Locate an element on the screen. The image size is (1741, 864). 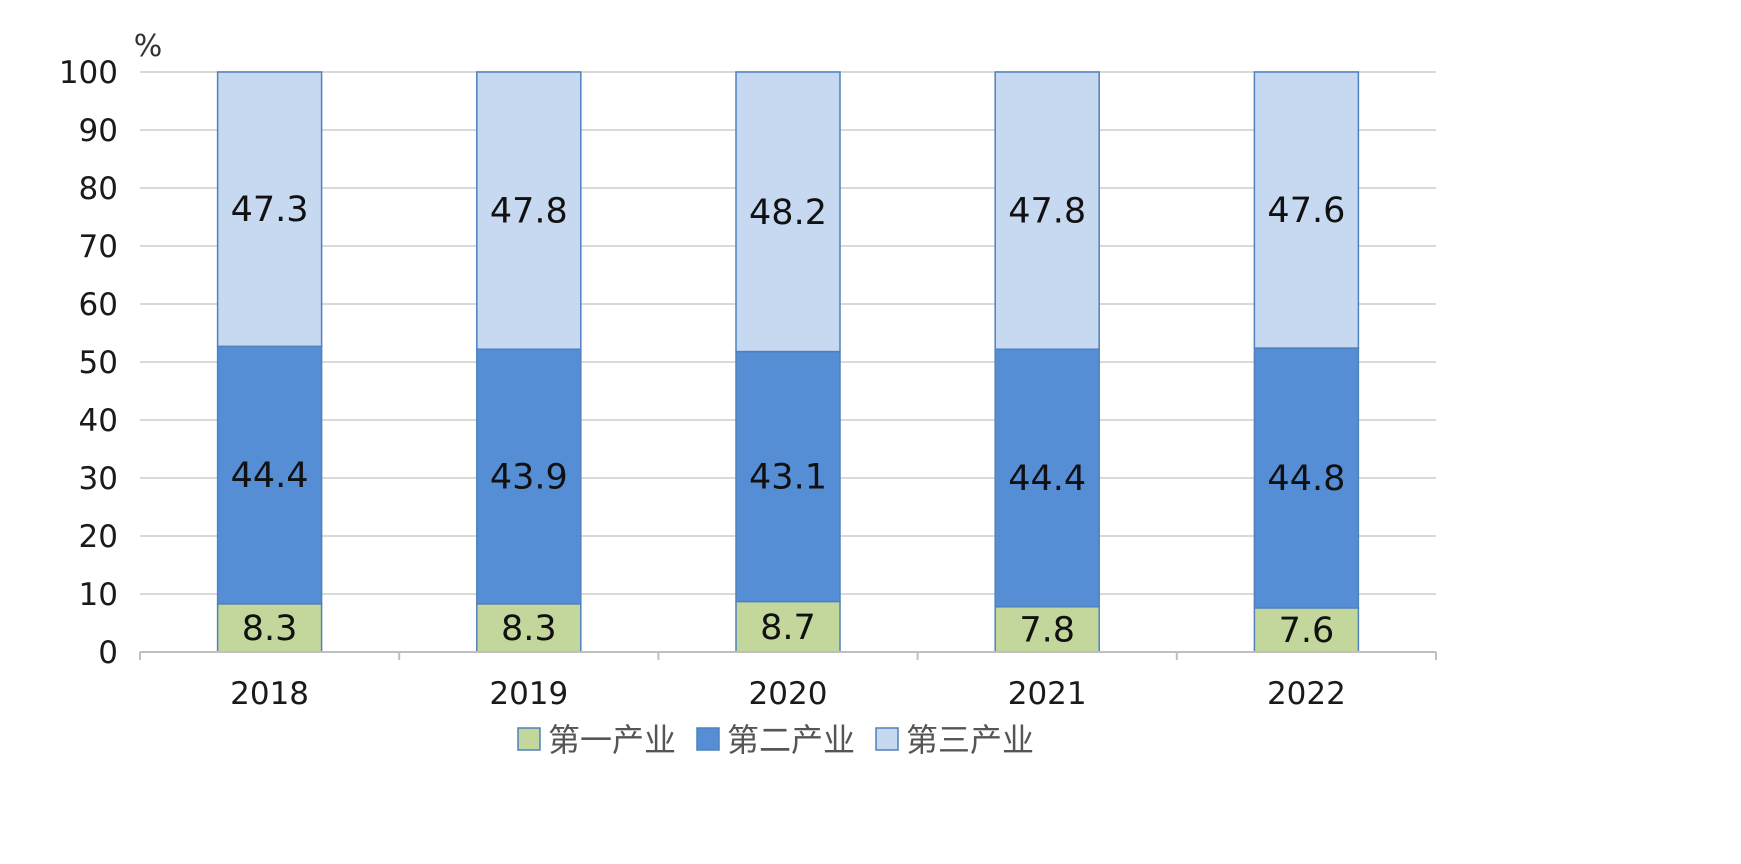
x-tick-label: 2021 is located at coordinates (1047, 694).